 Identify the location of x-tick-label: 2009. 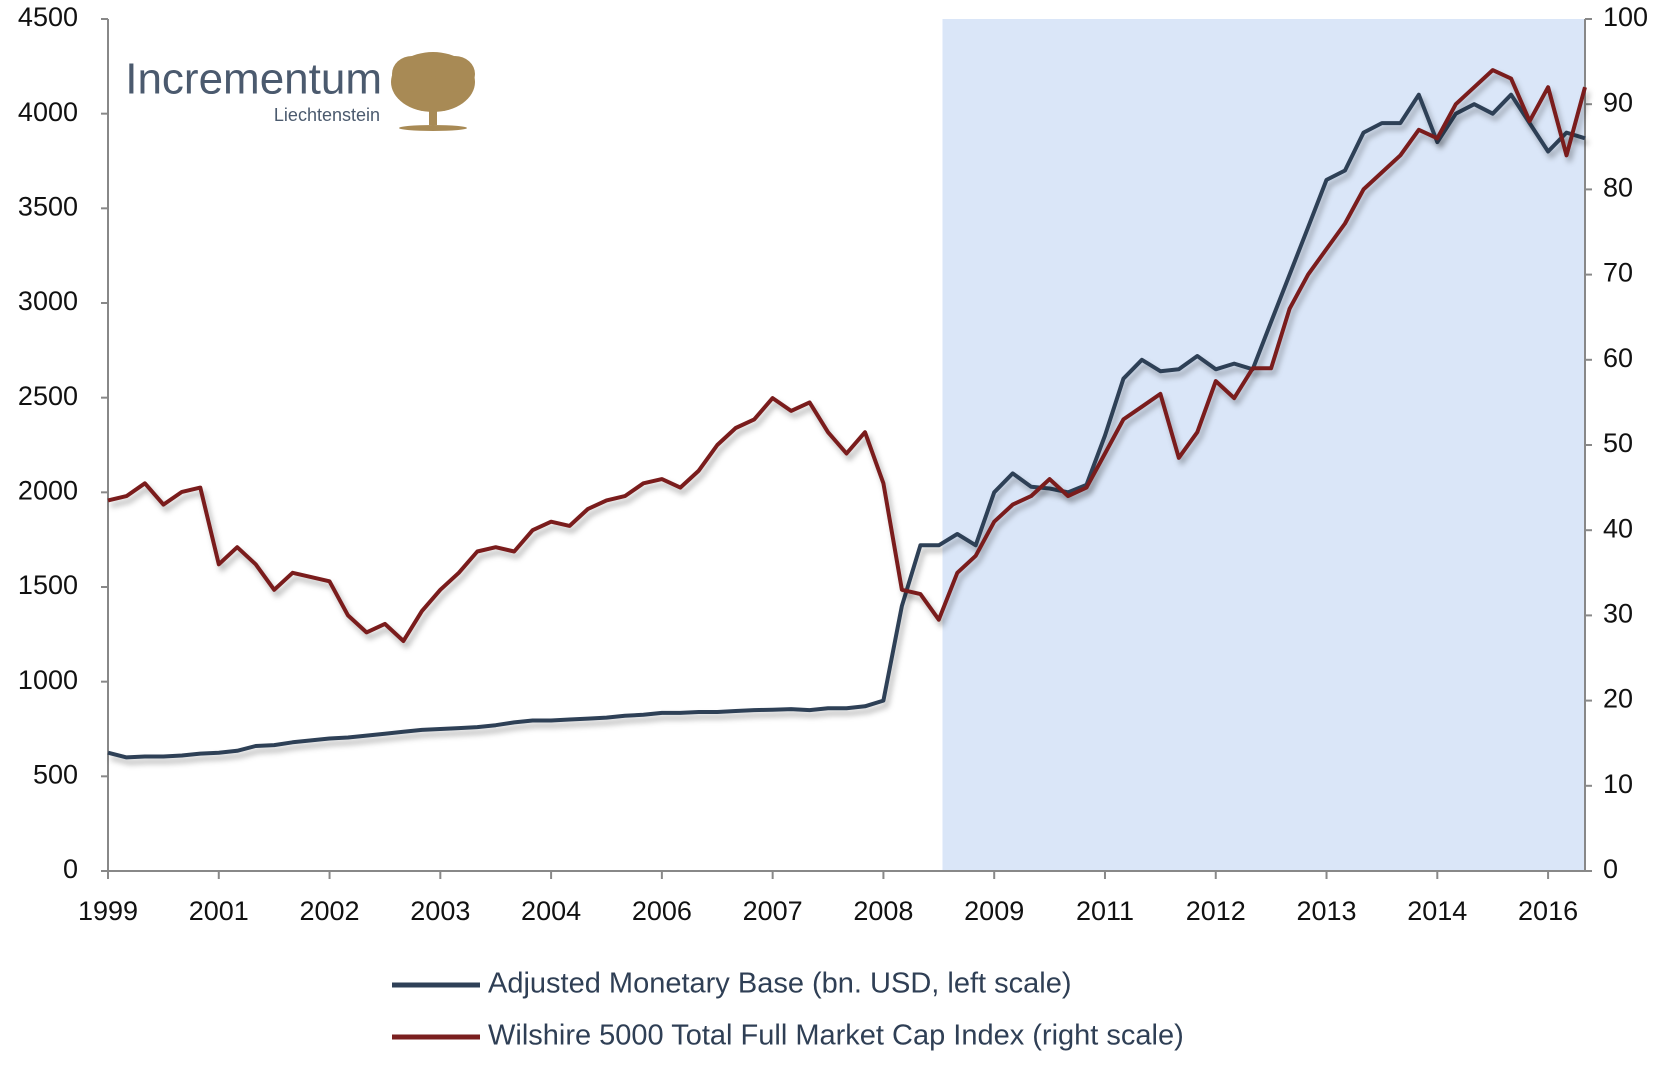
(994, 911).